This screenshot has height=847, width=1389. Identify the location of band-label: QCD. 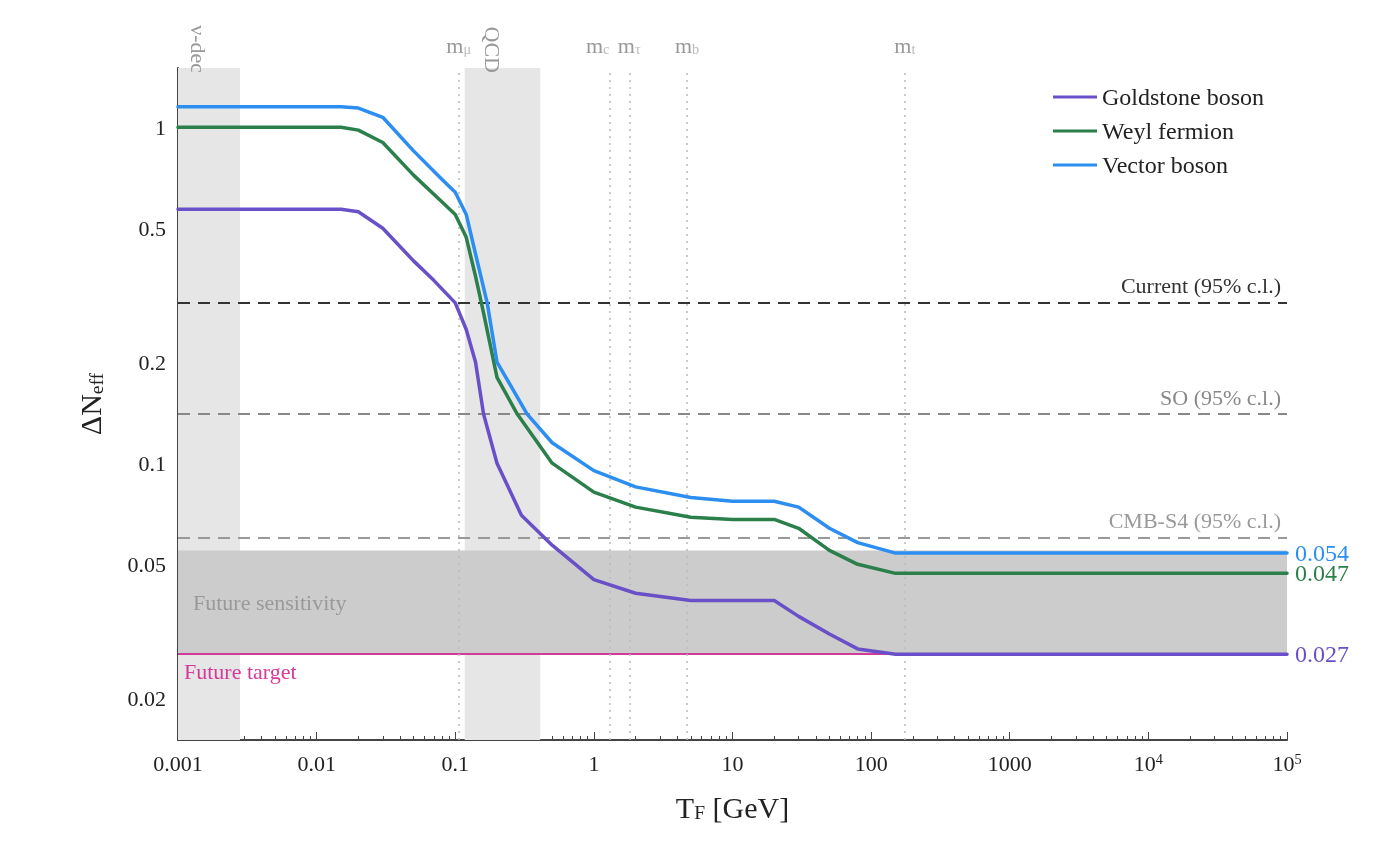
(492, 49).